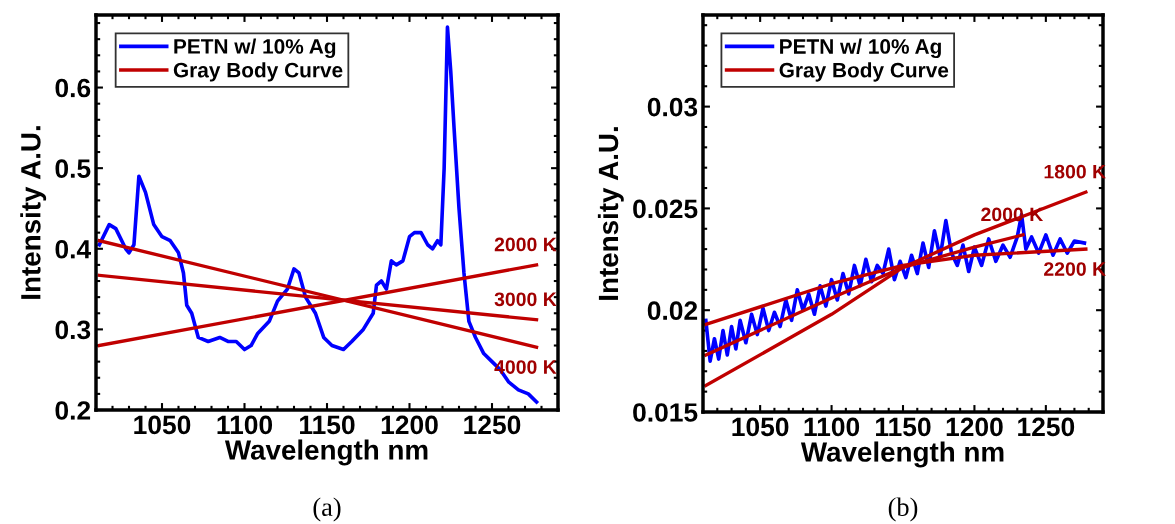  Describe the element at coordinates (665, 412) in the screenshot. I see `y-tick-label: 0.015` at that location.